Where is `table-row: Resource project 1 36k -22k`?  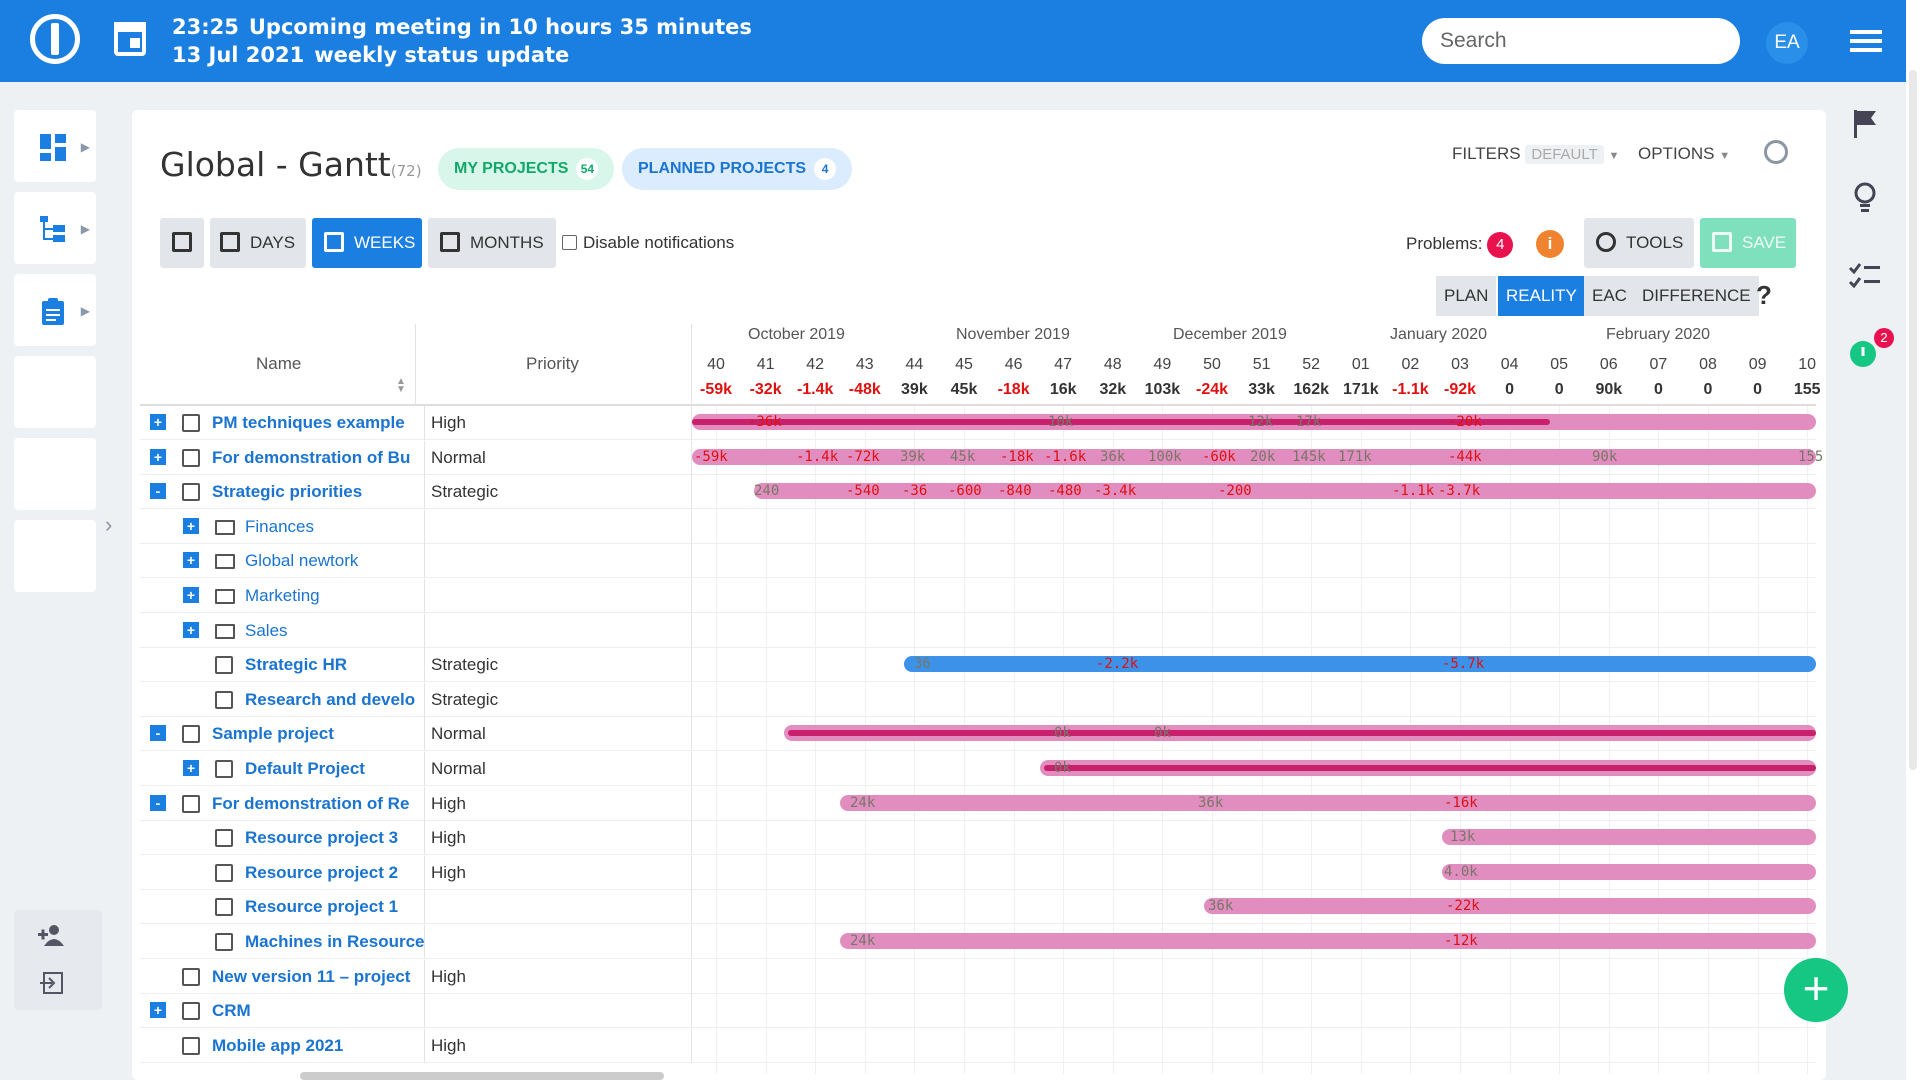 table-row: Resource project 1 36k -22k is located at coordinates (978, 907).